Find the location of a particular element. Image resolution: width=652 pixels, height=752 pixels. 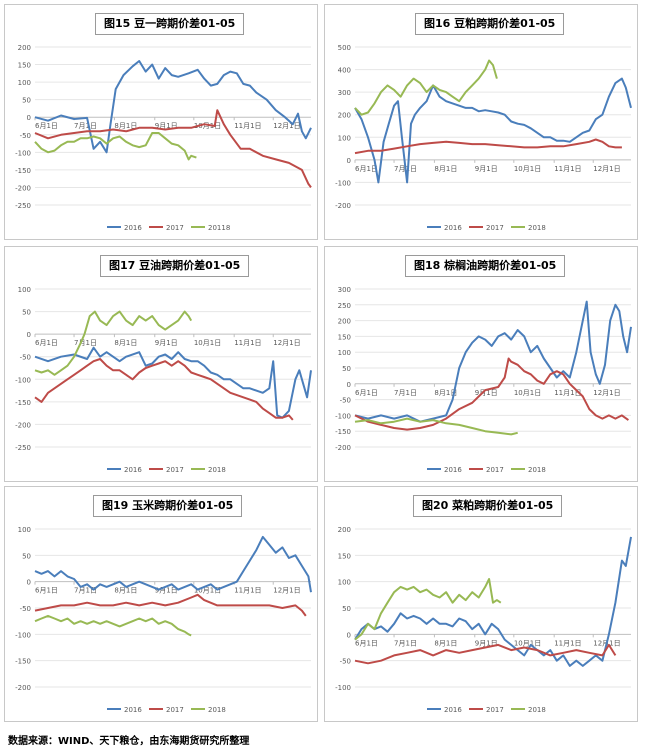

chart-title: 图15 豆一跨期价差01-05 is located at coordinates (170, 24).